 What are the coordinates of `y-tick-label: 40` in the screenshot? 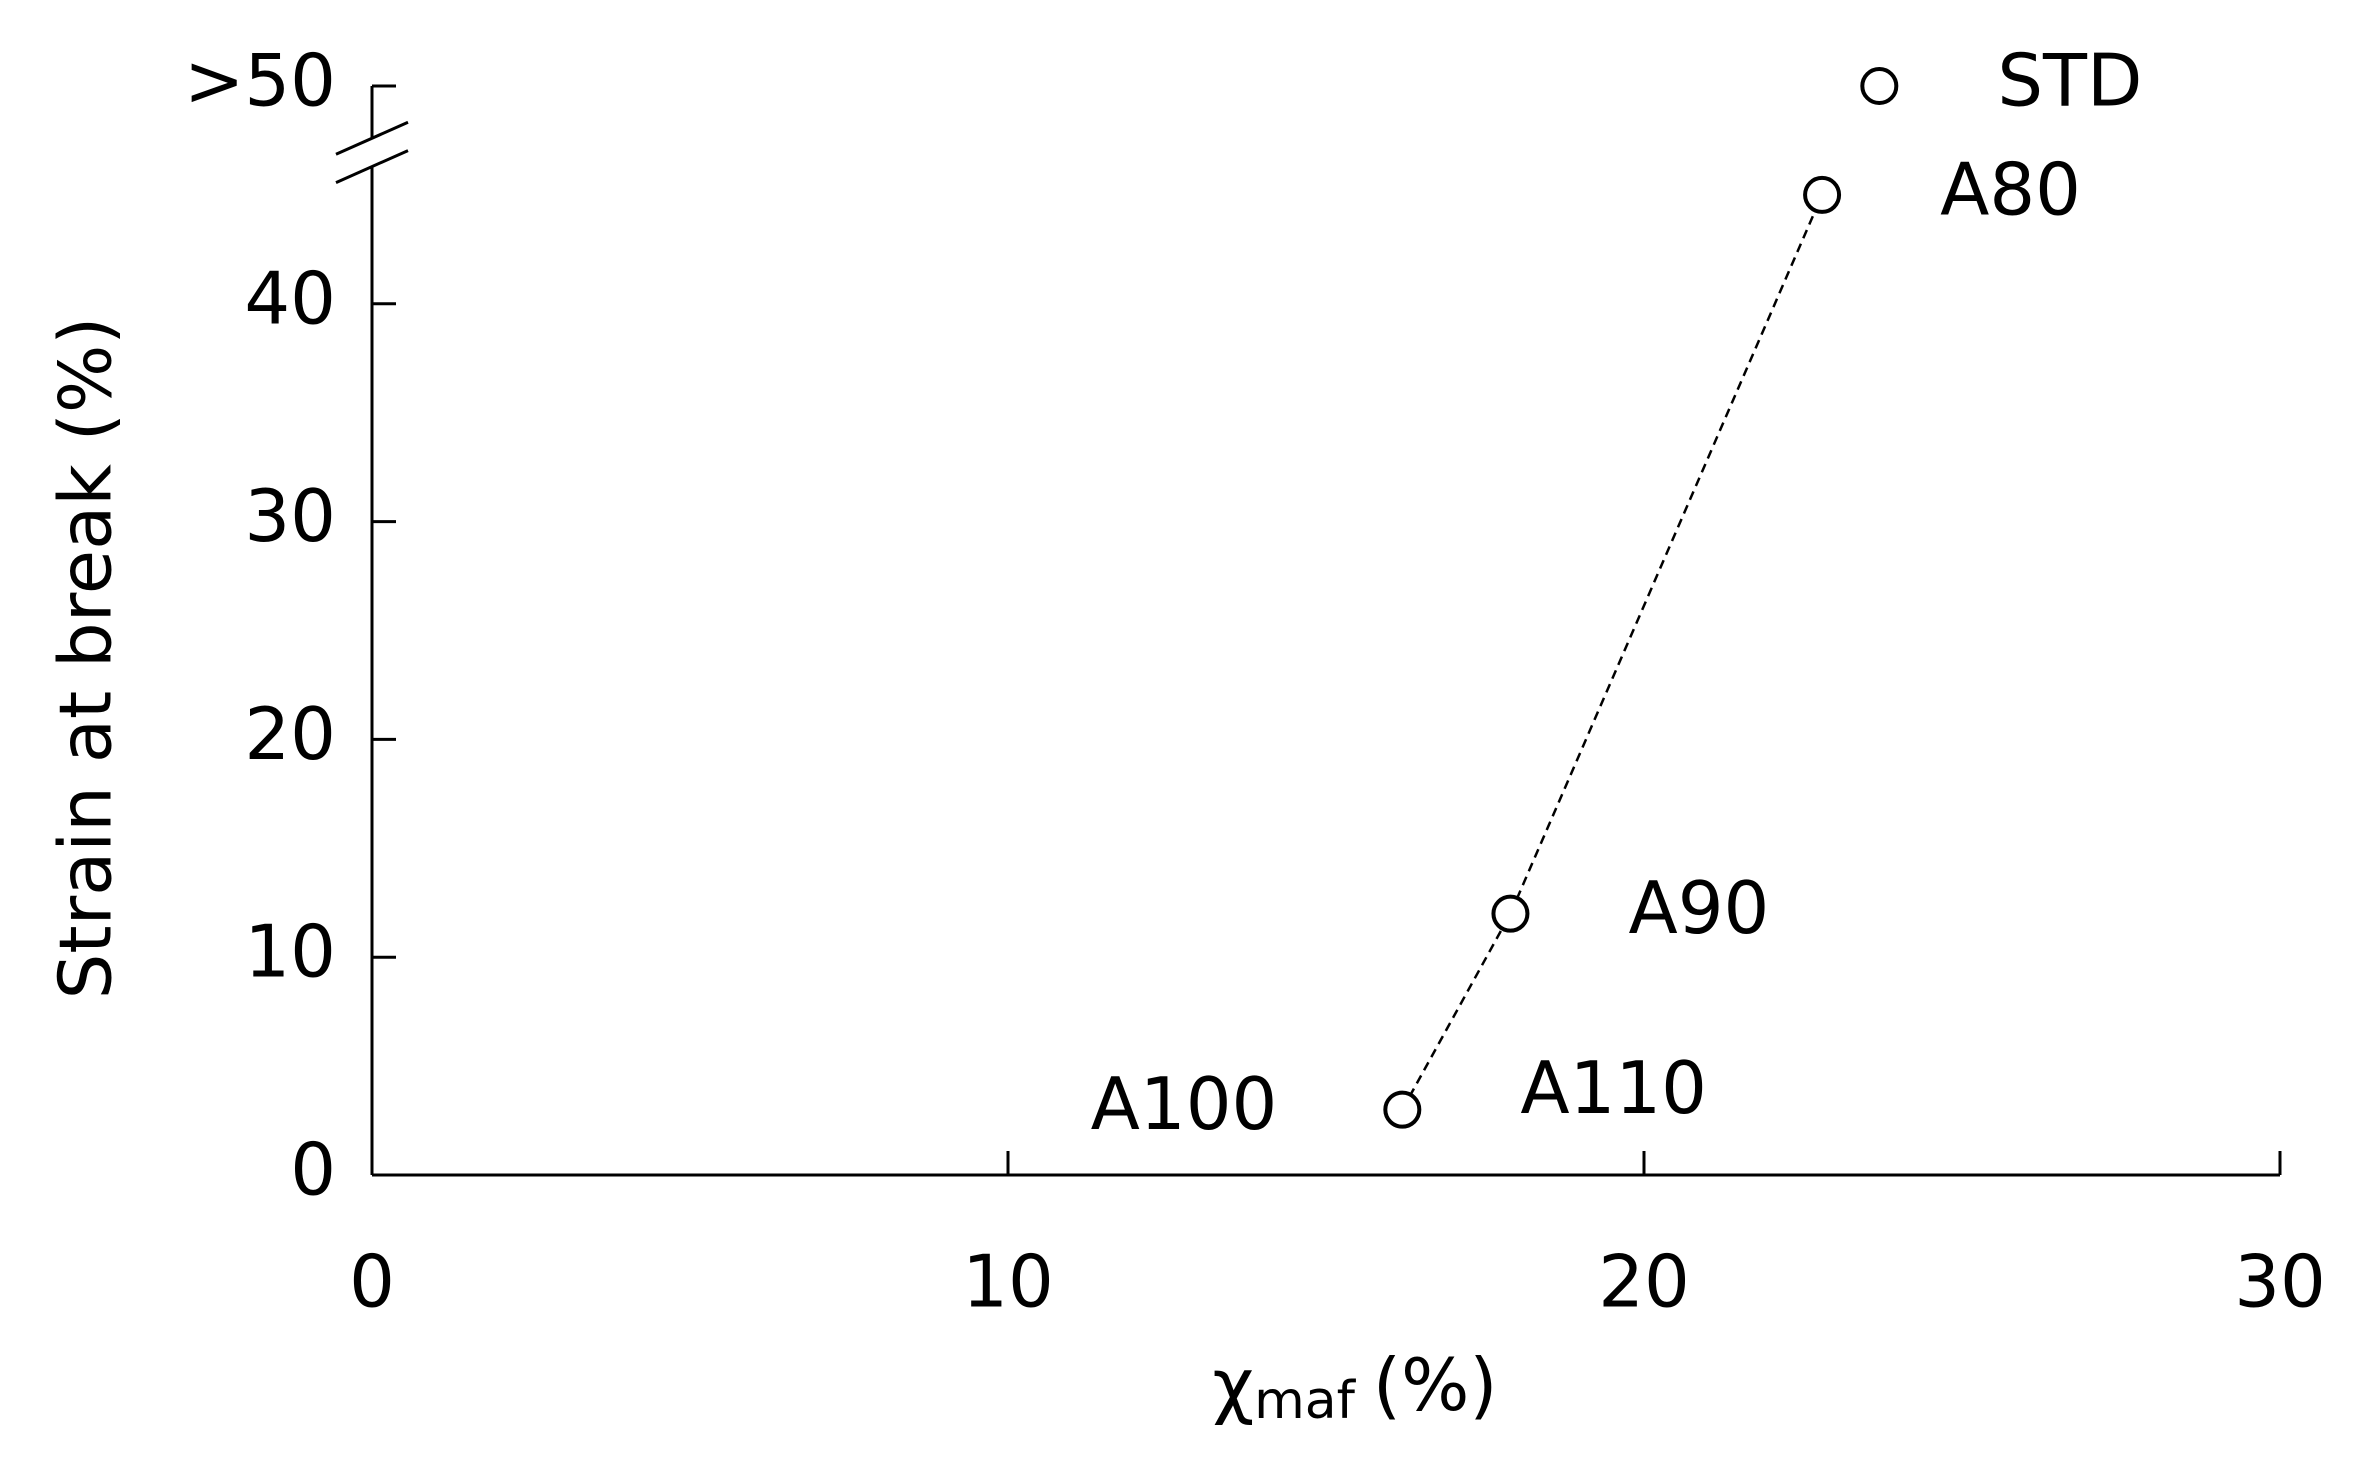 It's located at (290, 298).